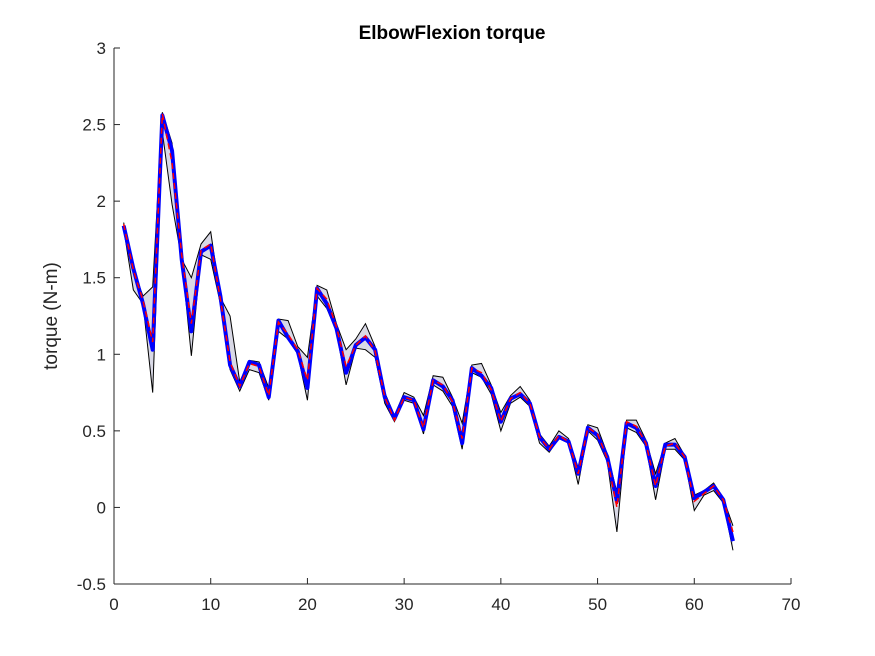 The image size is (875, 656). I want to click on x-tick-label: 40, so click(500, 604).